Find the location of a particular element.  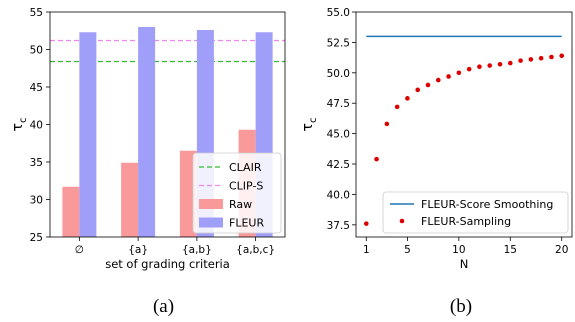

x-tick-label-a-2: {a,b} is located at coordinates (197, 250).